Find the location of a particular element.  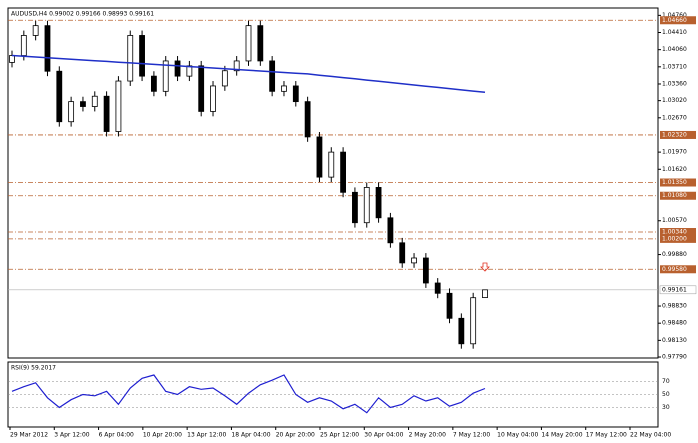

level-label: 1.02320 is located at coordinates (674, 134).